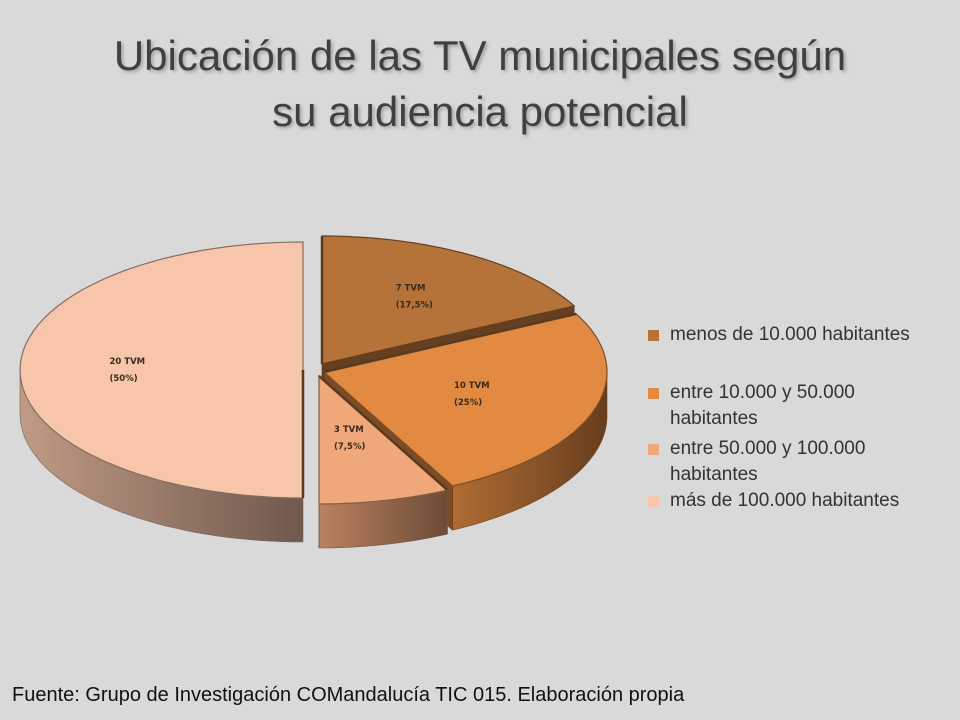 The image size is (960, 720). Describe the element at coordinates (414, 305) in the screenshot. I see `slice-label-percent-menos-10000: (17,5%)` at that location.